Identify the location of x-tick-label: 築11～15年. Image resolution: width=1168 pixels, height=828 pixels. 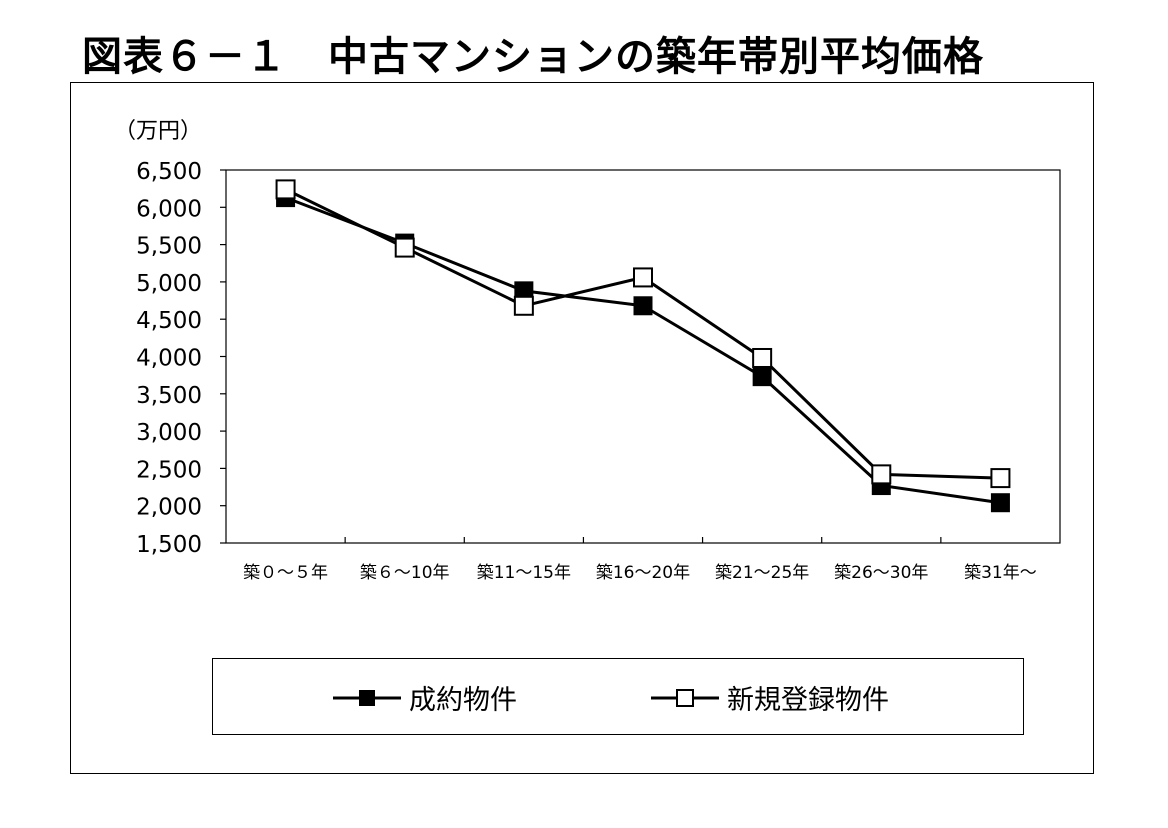
(524, 573).